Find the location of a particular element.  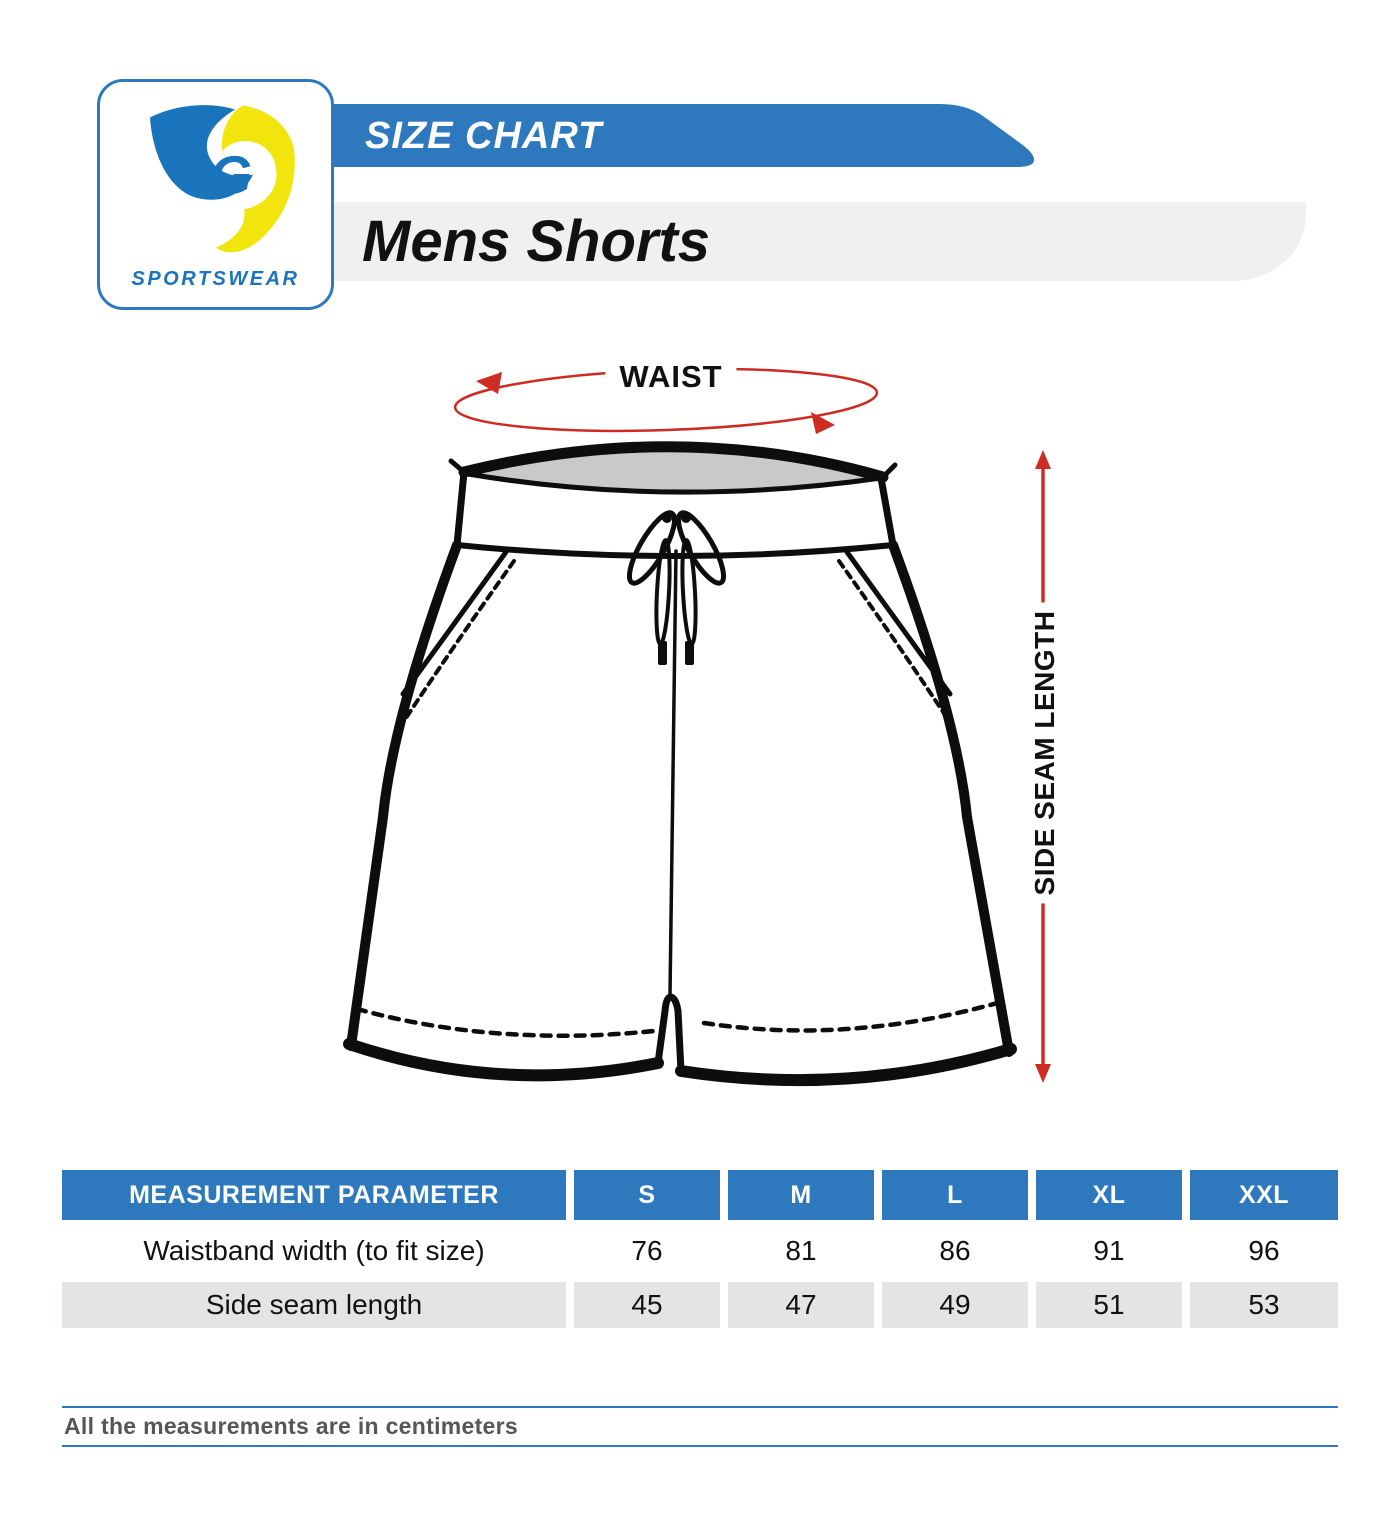

table-row-side-seam: Side seam length 45 47 49 51 53 is located at coordinates (700, 1305).